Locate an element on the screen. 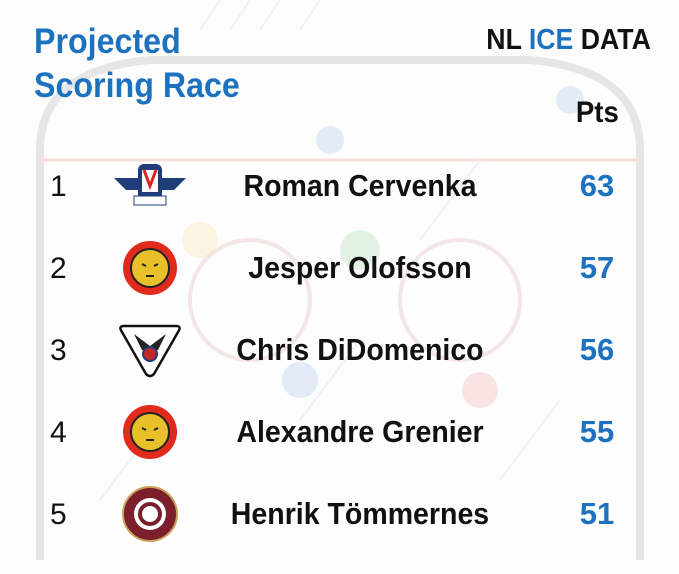  rank: 3 is located at coordinates (58, 350).